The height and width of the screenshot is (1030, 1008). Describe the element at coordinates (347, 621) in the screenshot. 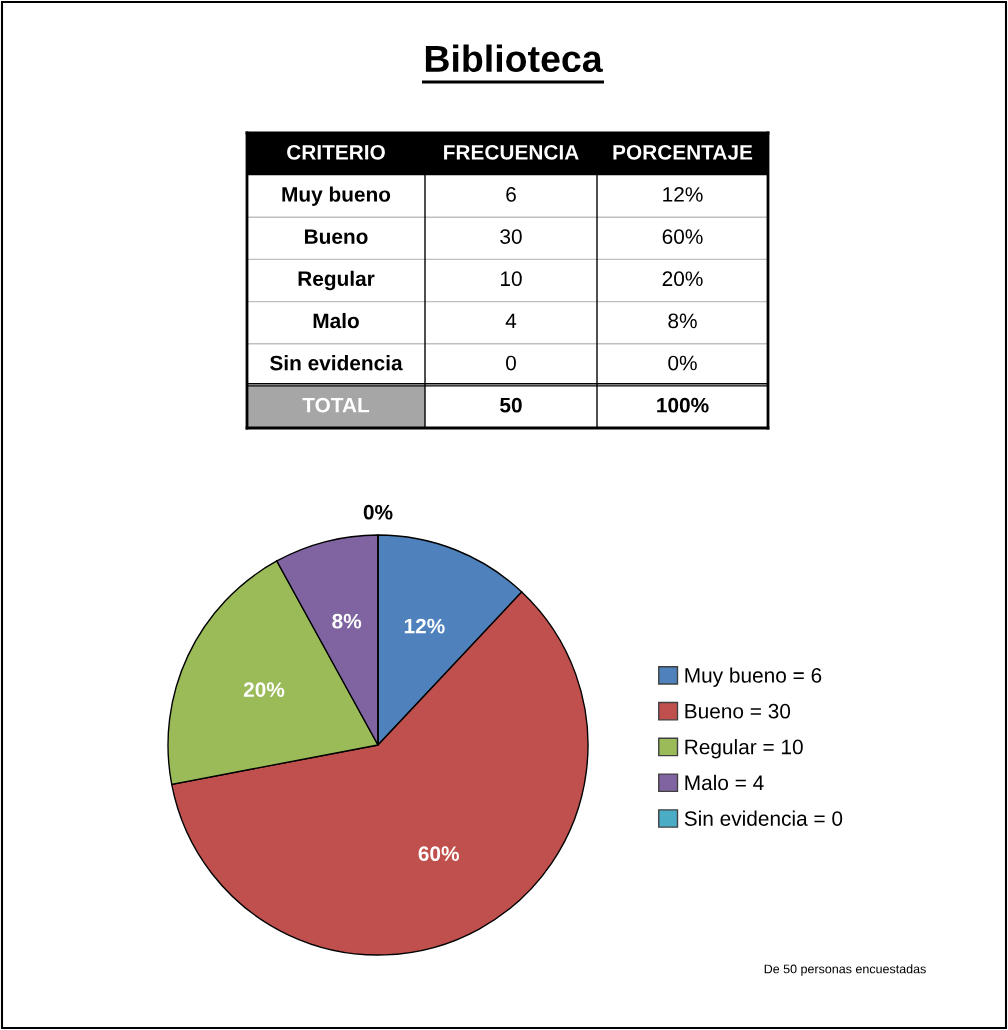

I see `data-label: 8%` at that location.